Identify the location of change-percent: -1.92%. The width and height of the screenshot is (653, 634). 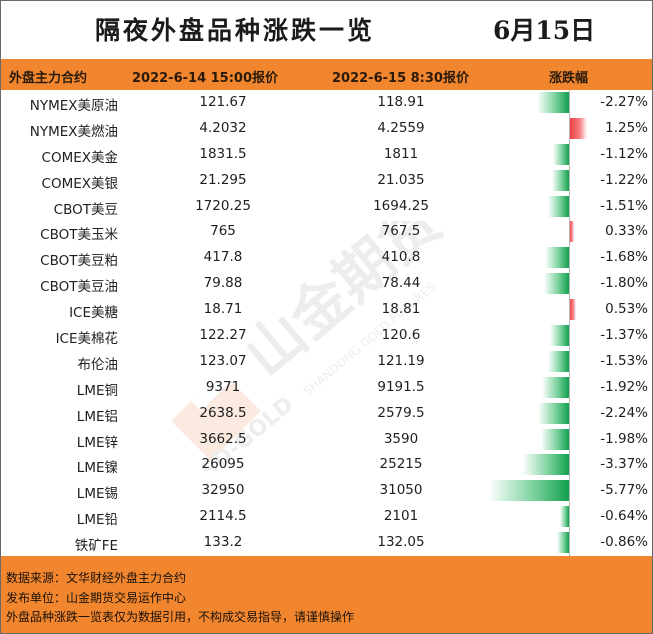
(624, 386).